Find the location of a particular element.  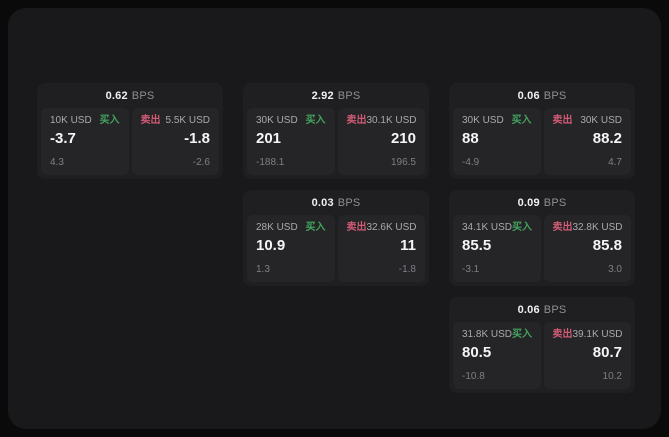

sell-amount: 5.5K USD is located at coordinates (187, 120).